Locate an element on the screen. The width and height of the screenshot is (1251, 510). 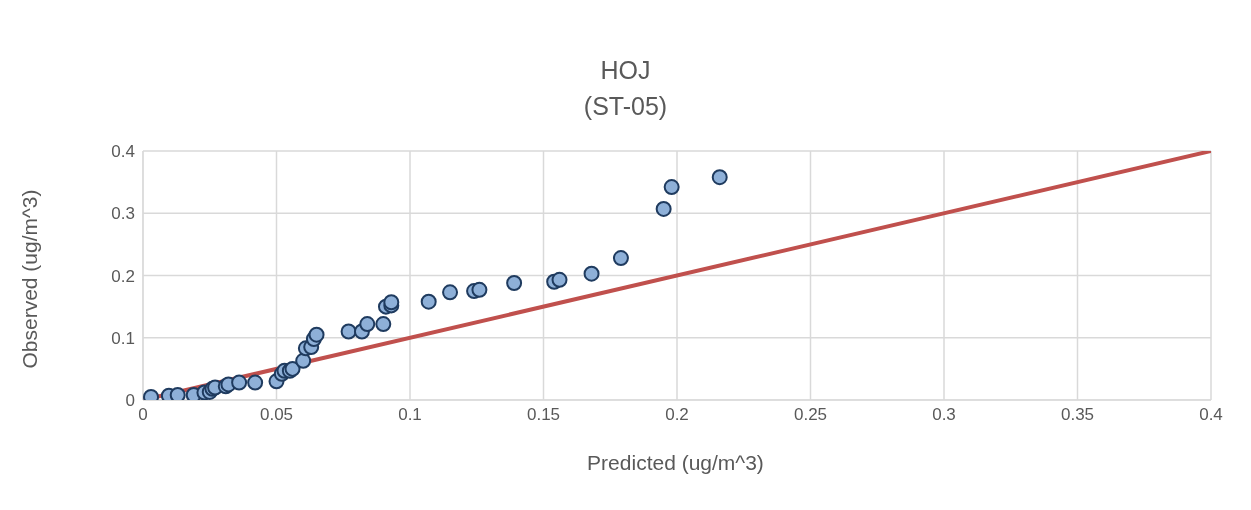
x-tick-label: 0.2 is located at coordinates (677, 415).